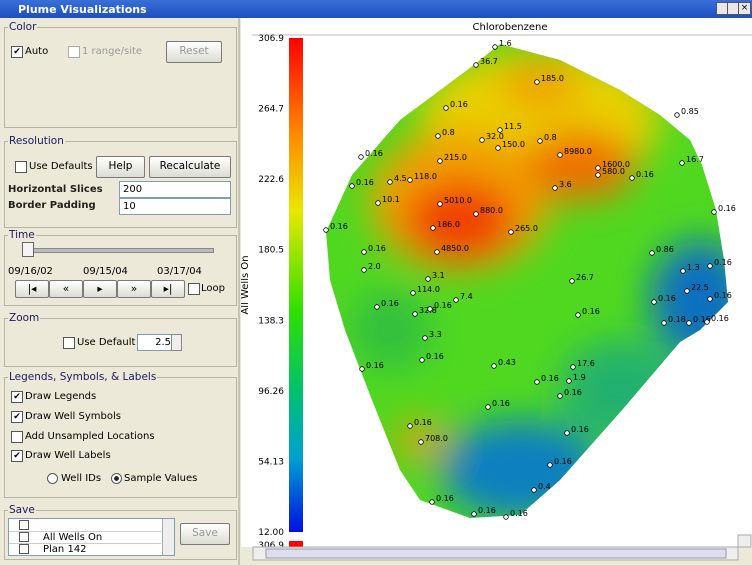 This screenshot has width=752, height=565. I want to click on back-button: «, so click(66, 289).